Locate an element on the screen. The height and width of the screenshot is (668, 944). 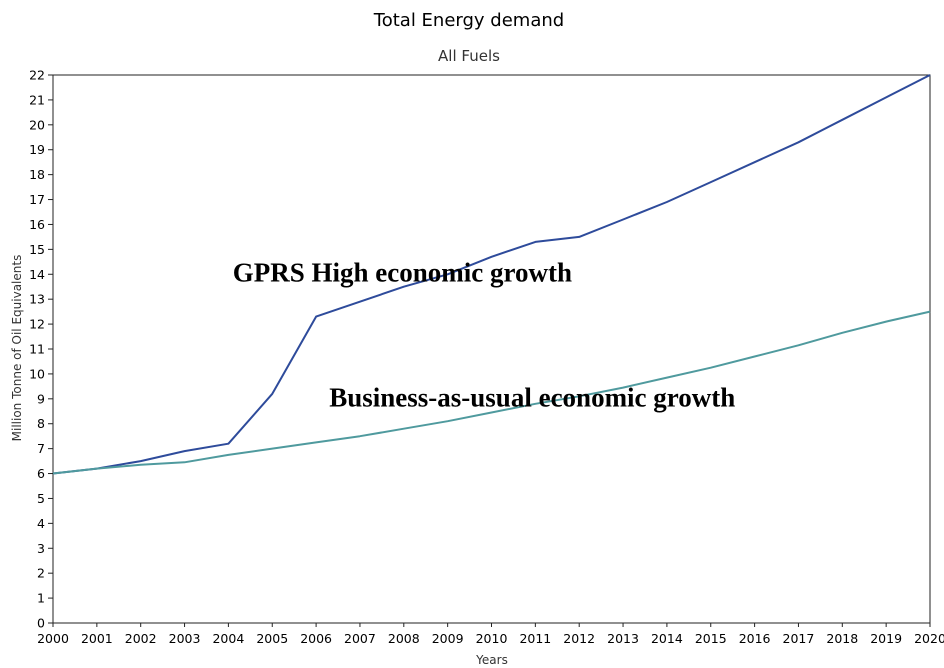
x-tick-label: 2009 is located at coordinates (448, 638).